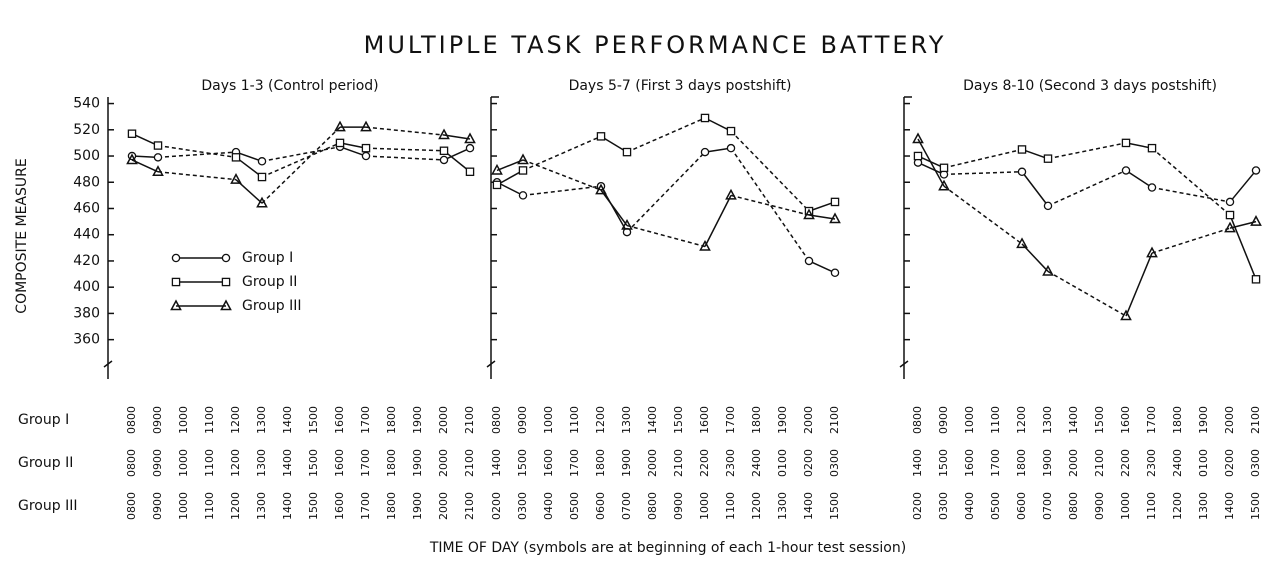 The height and width of the screenshot is (563, 1275). I want to click on x-tick-label: 1000, so click(969, 420).